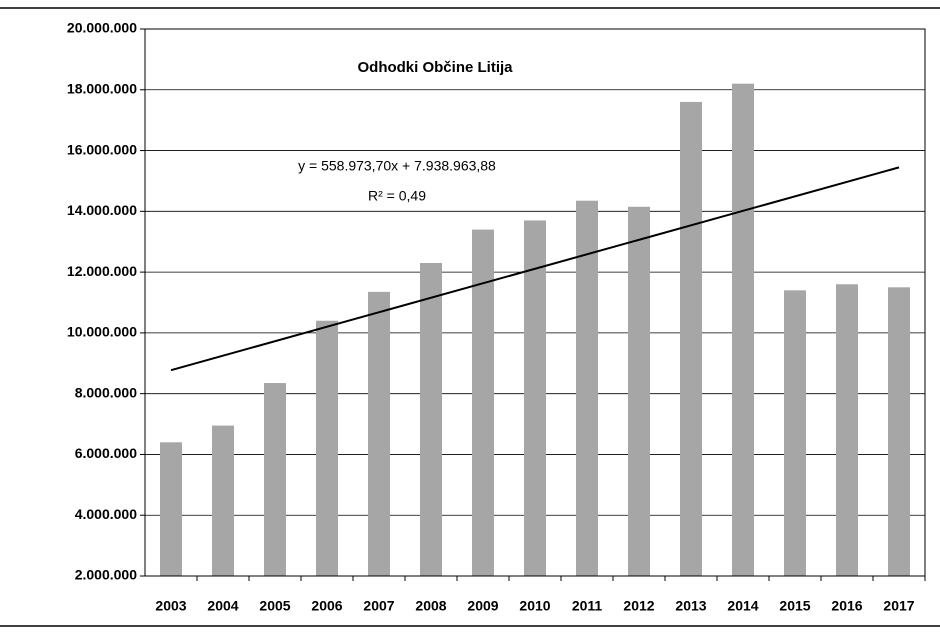 Image resolution: width=940 pixels, height=633 pixels. What do you see at coordinates (898, 606) in the screenshot?
I see `x-tick-label: 2017` at bounding box center [898, 606].